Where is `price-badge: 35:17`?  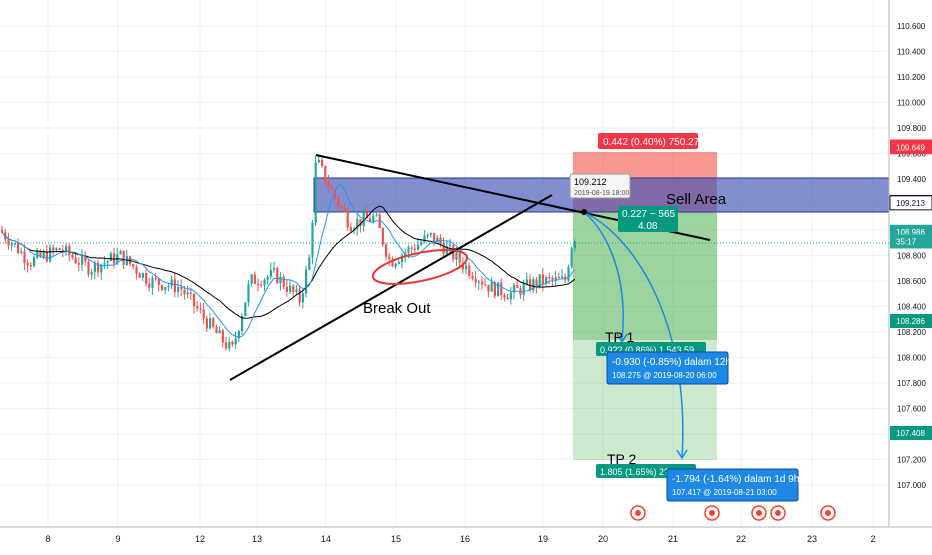 price-badge: 35:17 is located at coordinates (911, 241).